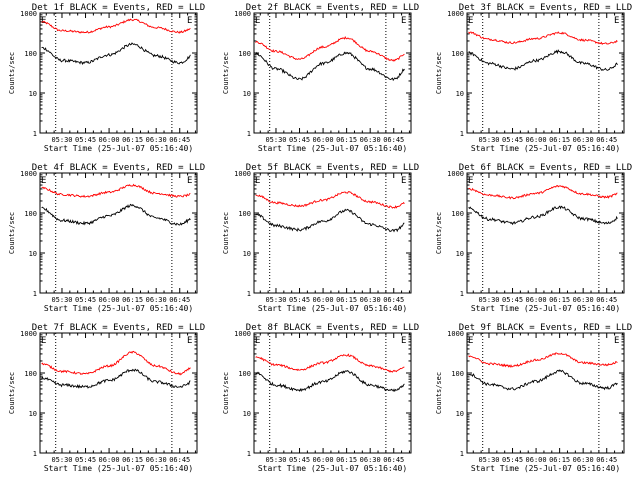  I want to click on panel-title: Det 3f BLACK = Events, RED = LLD, so click(545, 8).